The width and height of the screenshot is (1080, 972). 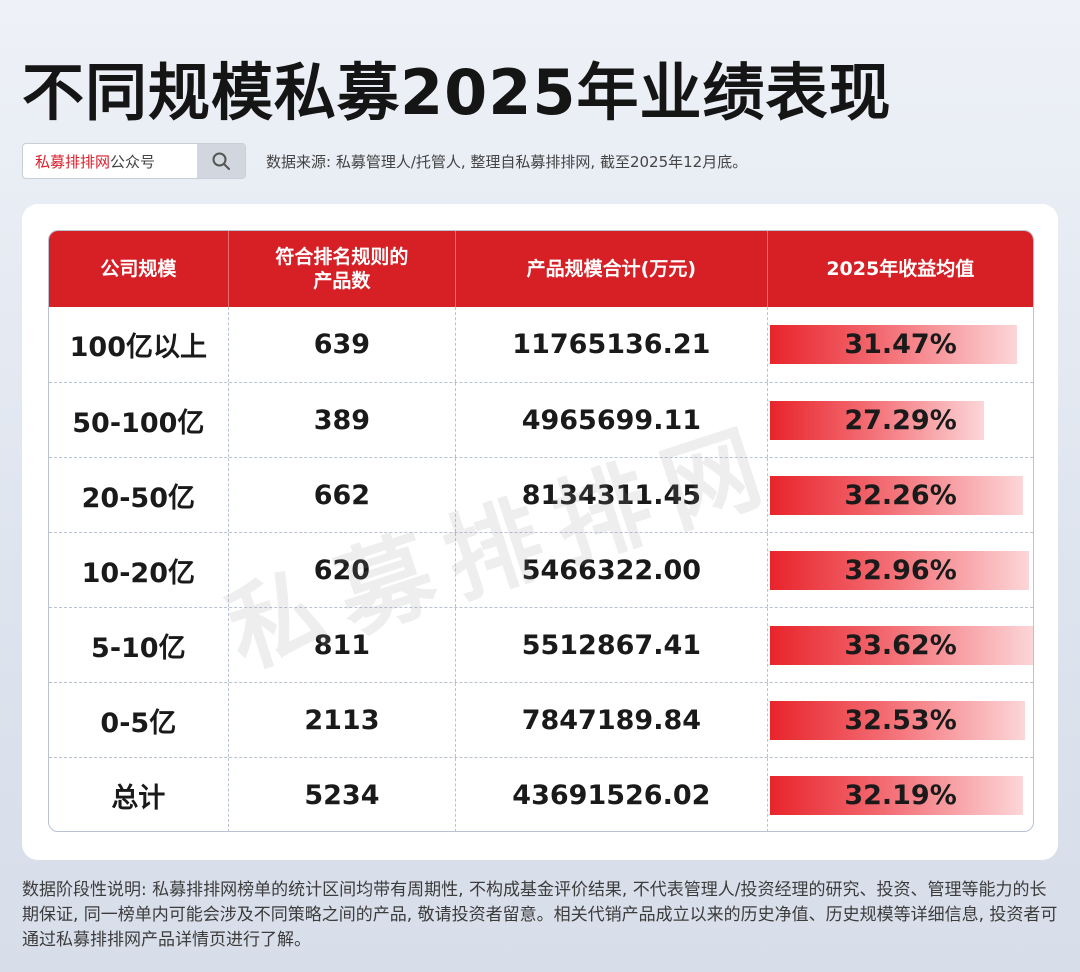 I want to click on data-source: 数据来源: 私募管理人/托管人, 整理自私募排排网, 截至2025年12月底。, so click(x=507, y=161).